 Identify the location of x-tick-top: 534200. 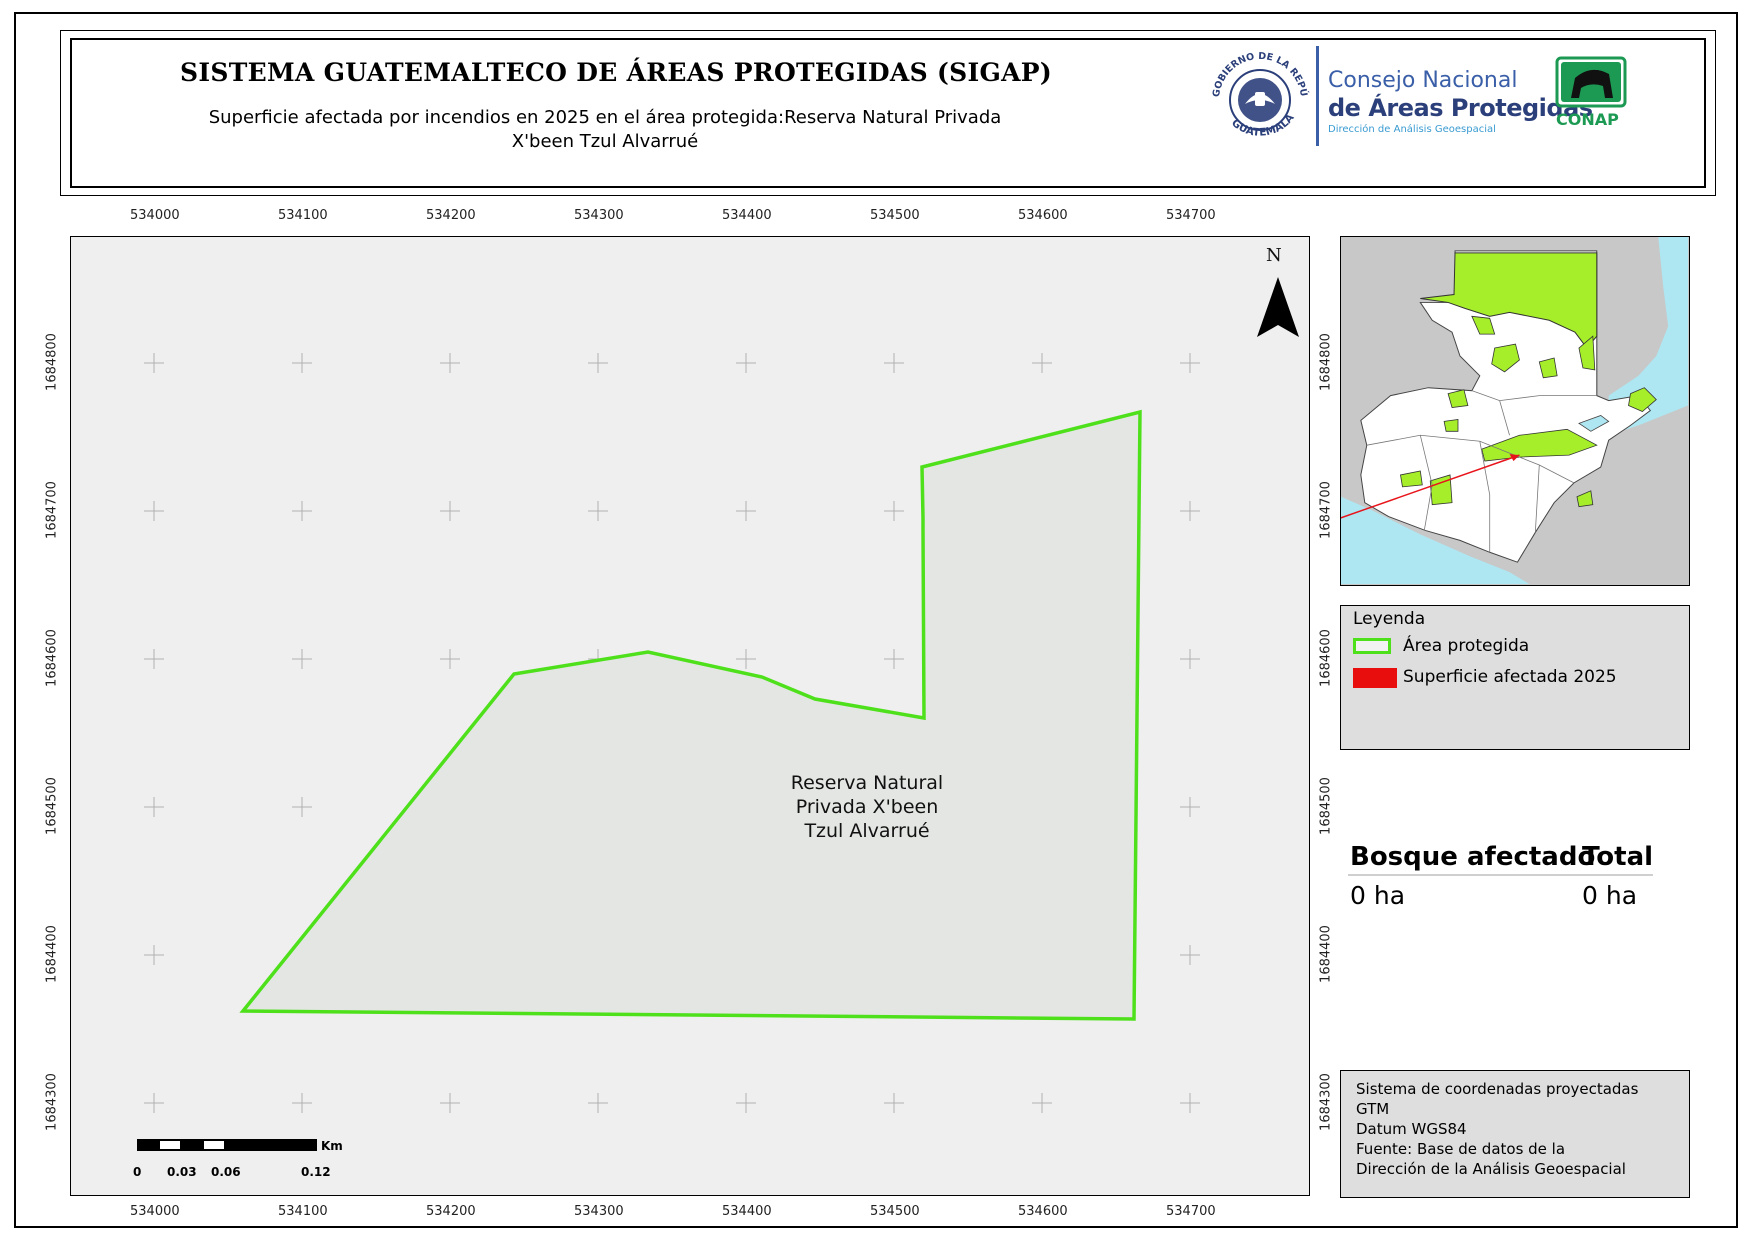
(451, 215).